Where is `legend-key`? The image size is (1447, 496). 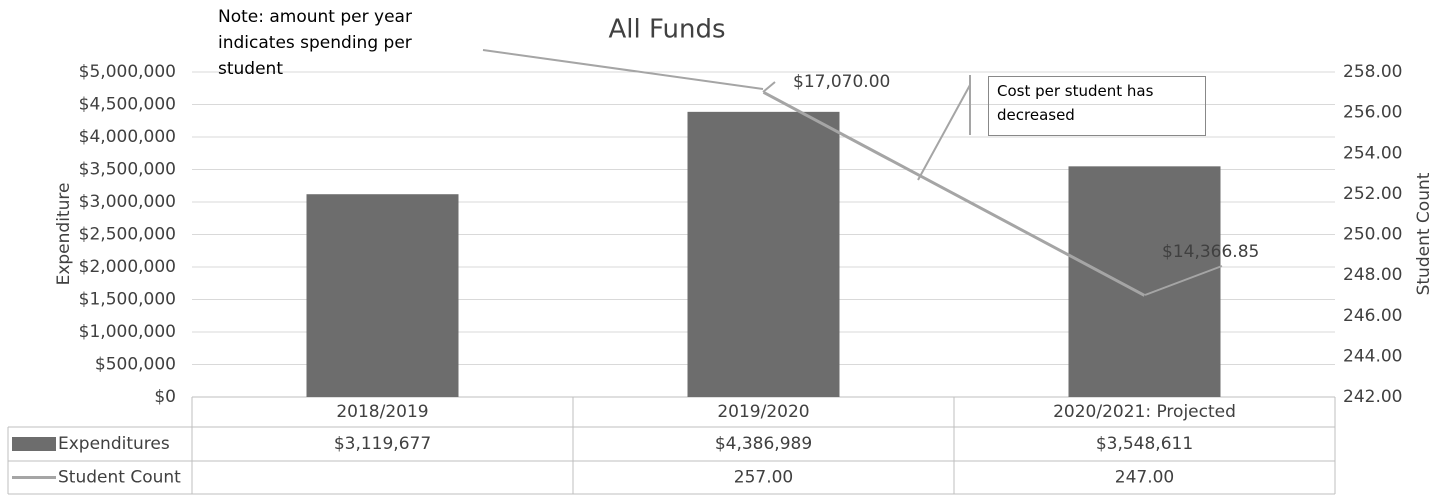 legend-key is located at coordinates (34, 444).